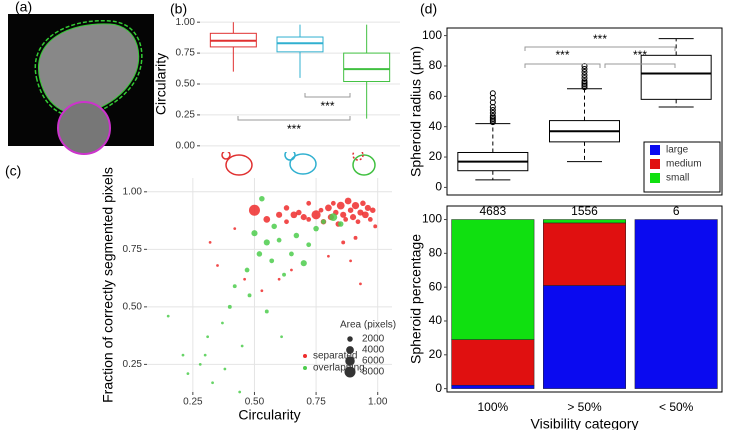 This screenshot has height=430, width=746. What do you see at coordinates (186, 115) in the screenshot?
I see `y-tick-label: 0.25` at bounding box center [186, 115].